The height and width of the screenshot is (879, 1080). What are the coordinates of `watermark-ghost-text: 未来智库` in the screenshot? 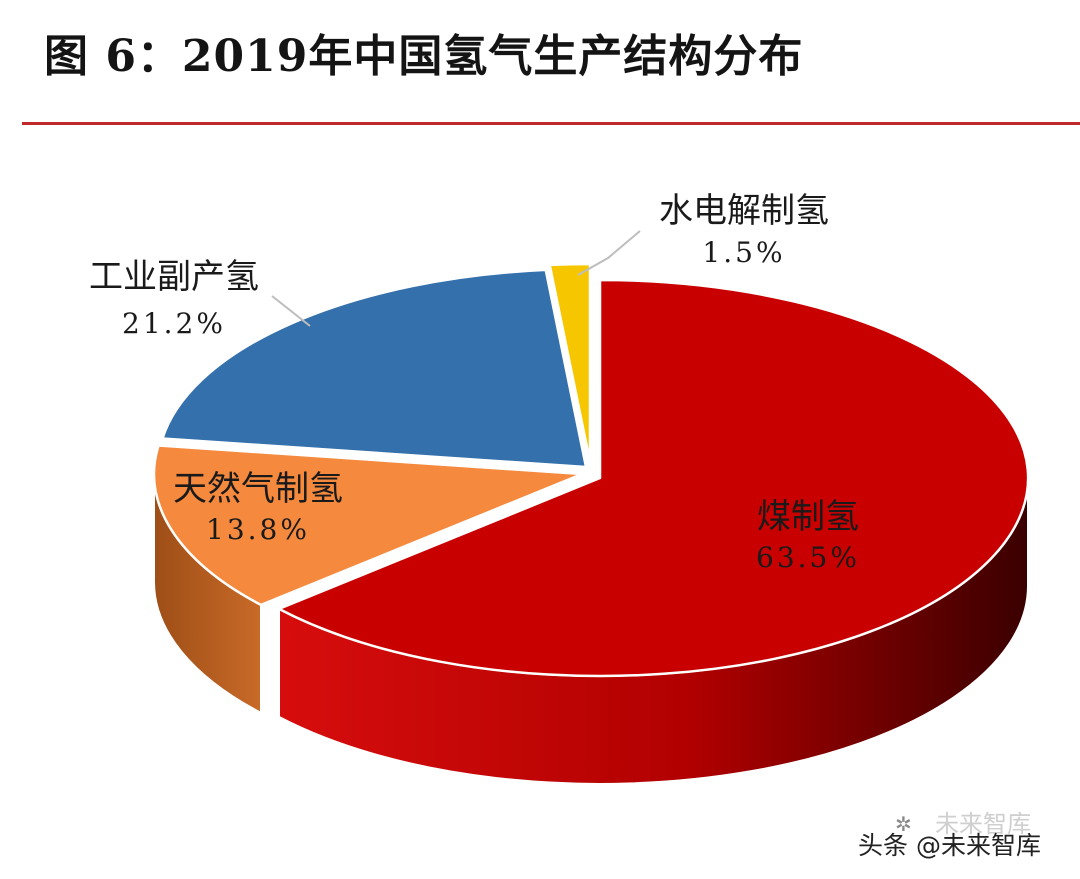 It's located at (983, 824).